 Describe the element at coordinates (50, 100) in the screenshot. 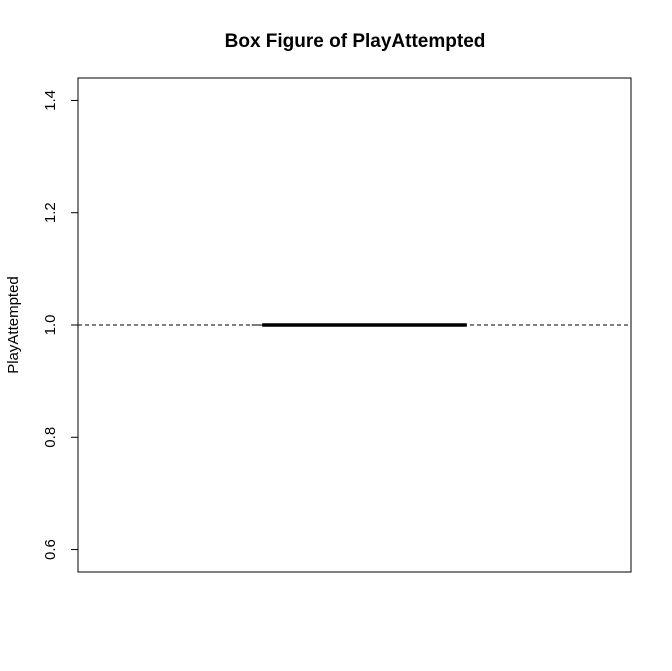

I see `y-tick-label: 1.4` at that location.